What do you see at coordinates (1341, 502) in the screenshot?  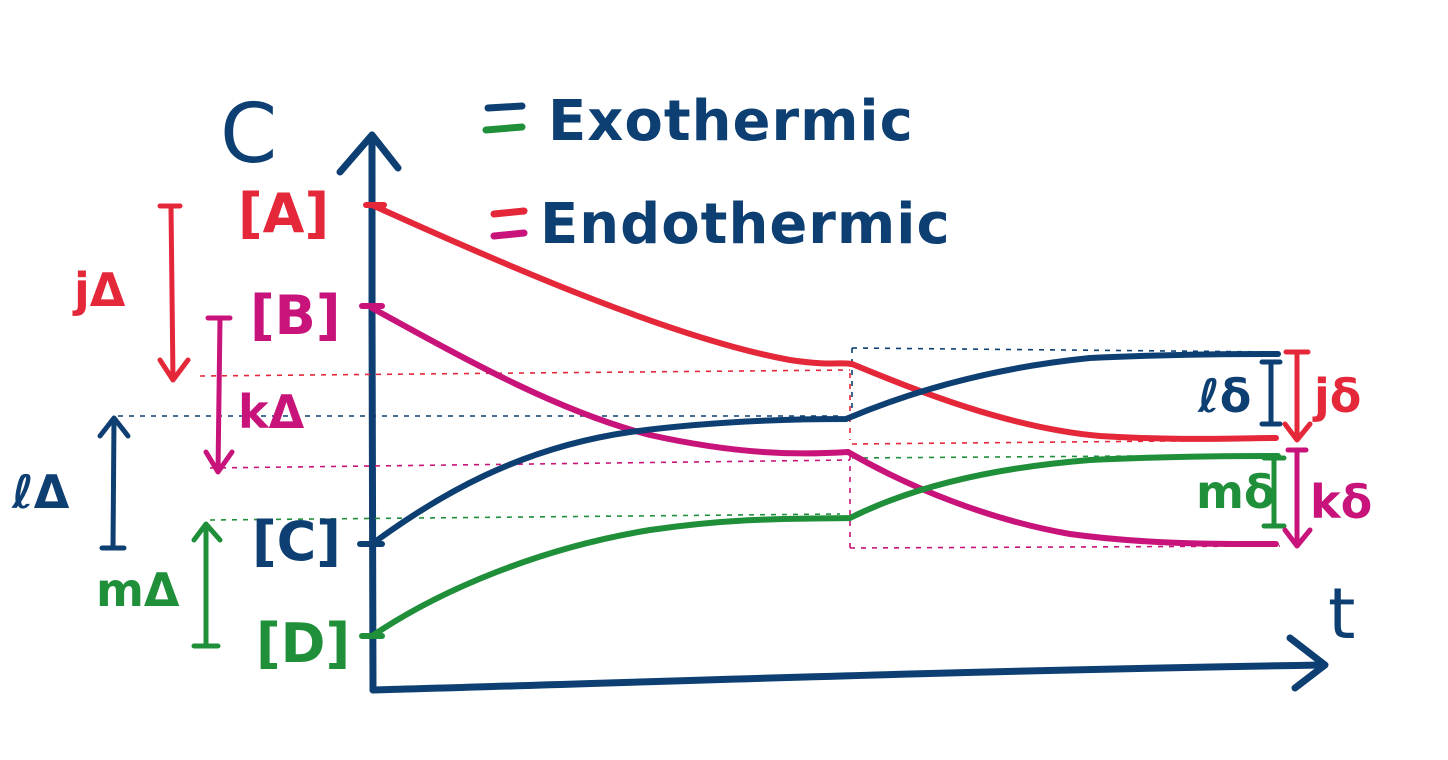 I see `label-k-delta-small: kδ` at bounding box center [1341, 502].